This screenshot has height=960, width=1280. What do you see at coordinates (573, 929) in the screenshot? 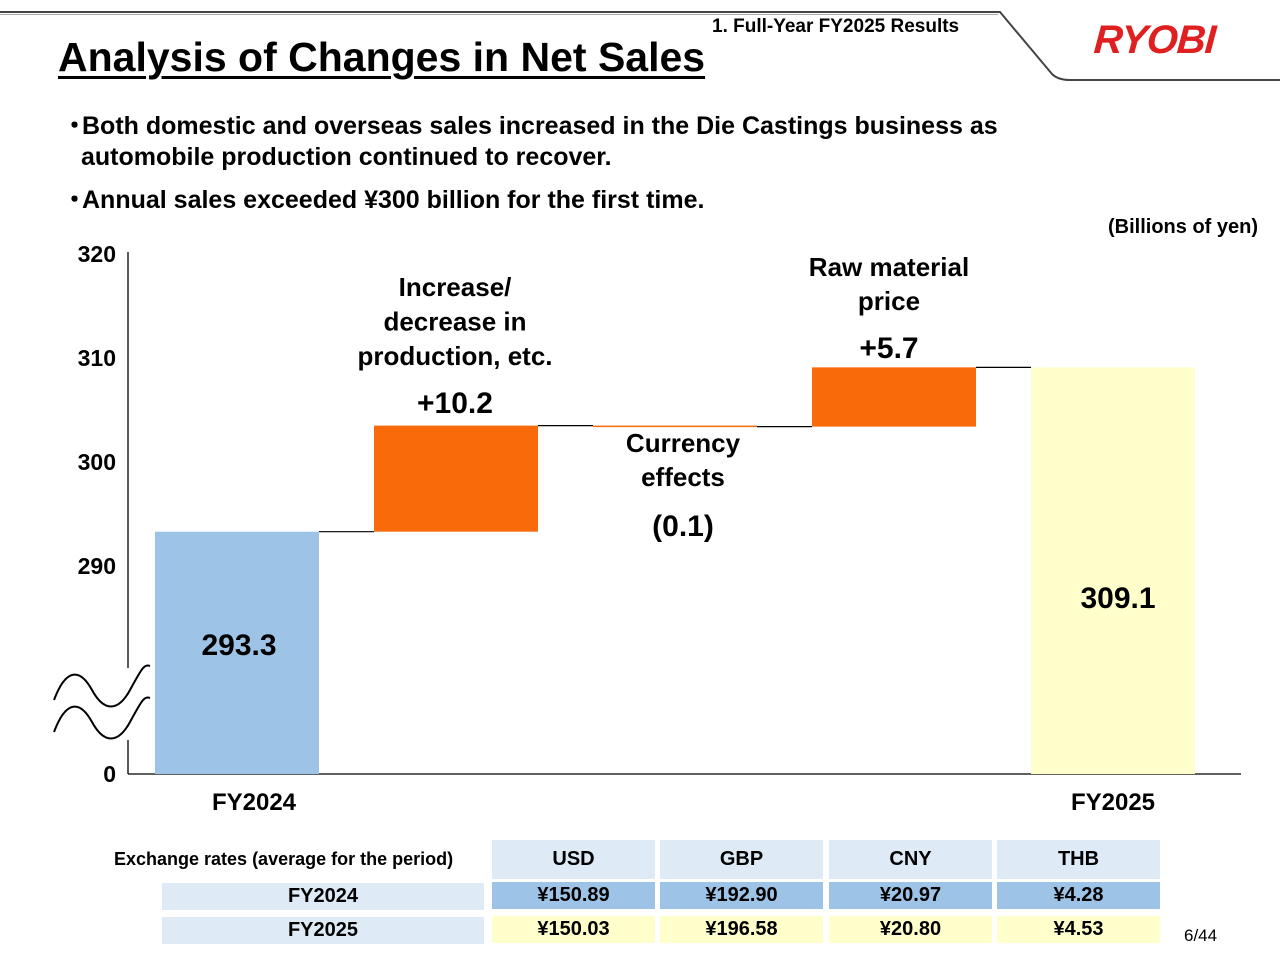
I see `fx-cell: ¥150.03` at bounding box center [573, 929].